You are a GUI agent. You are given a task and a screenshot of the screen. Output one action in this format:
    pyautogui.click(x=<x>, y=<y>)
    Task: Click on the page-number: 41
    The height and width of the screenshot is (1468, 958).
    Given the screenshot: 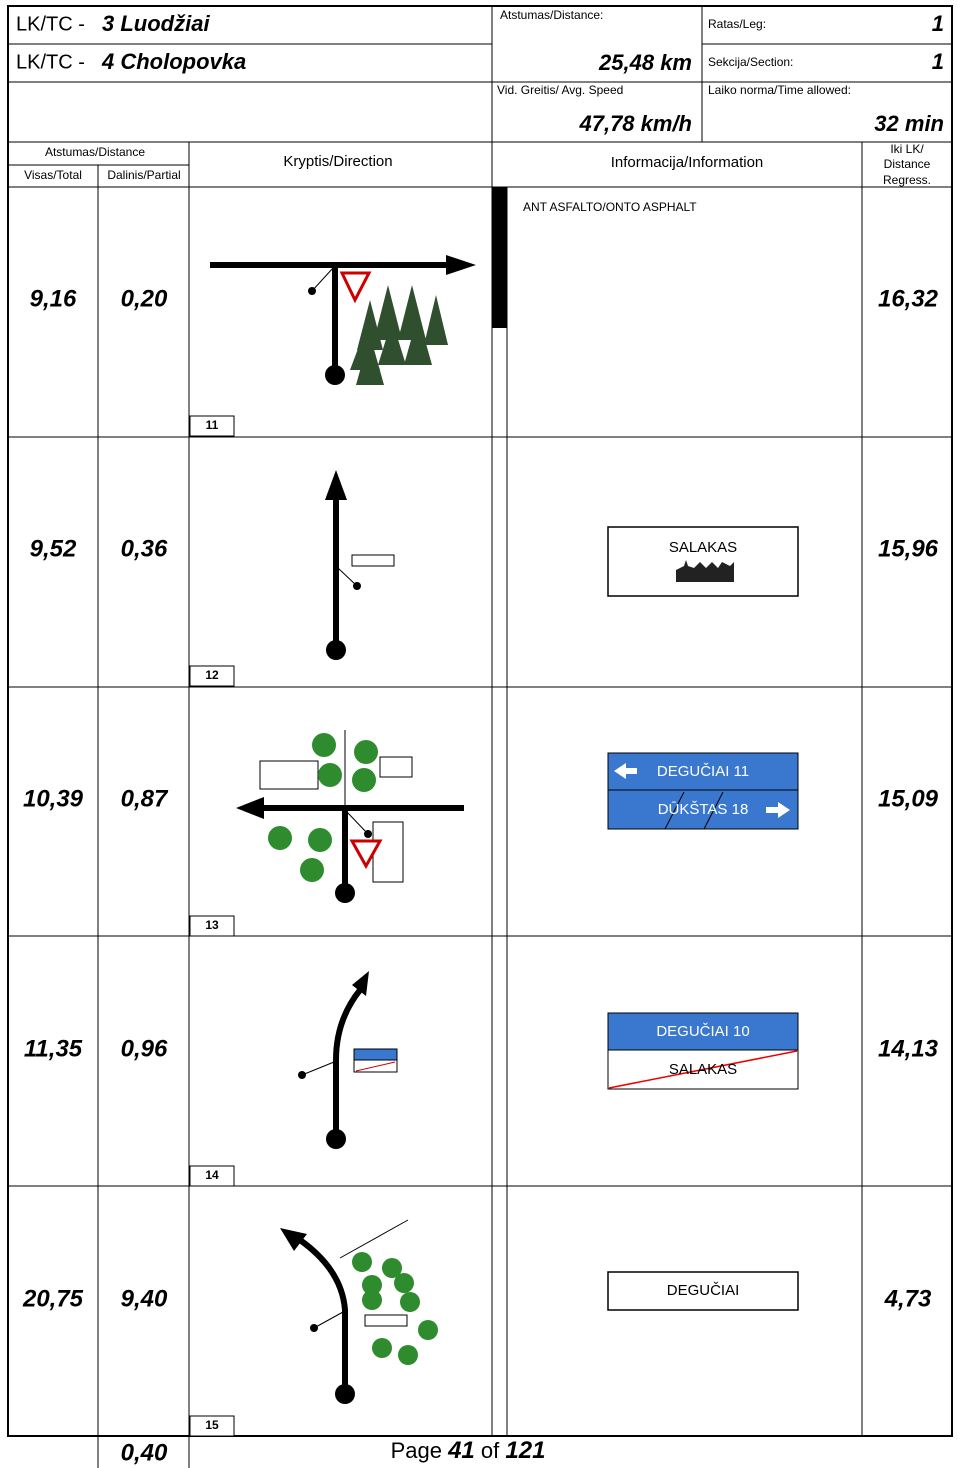 What is the action you would take?
    pyautogui.click(x=461, y=1450)
    